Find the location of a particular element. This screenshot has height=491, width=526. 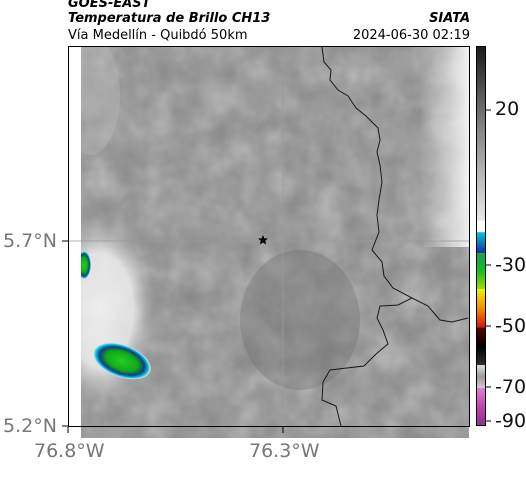

lat-tick-label: 5.7°N is located at coordinates (30, 241).